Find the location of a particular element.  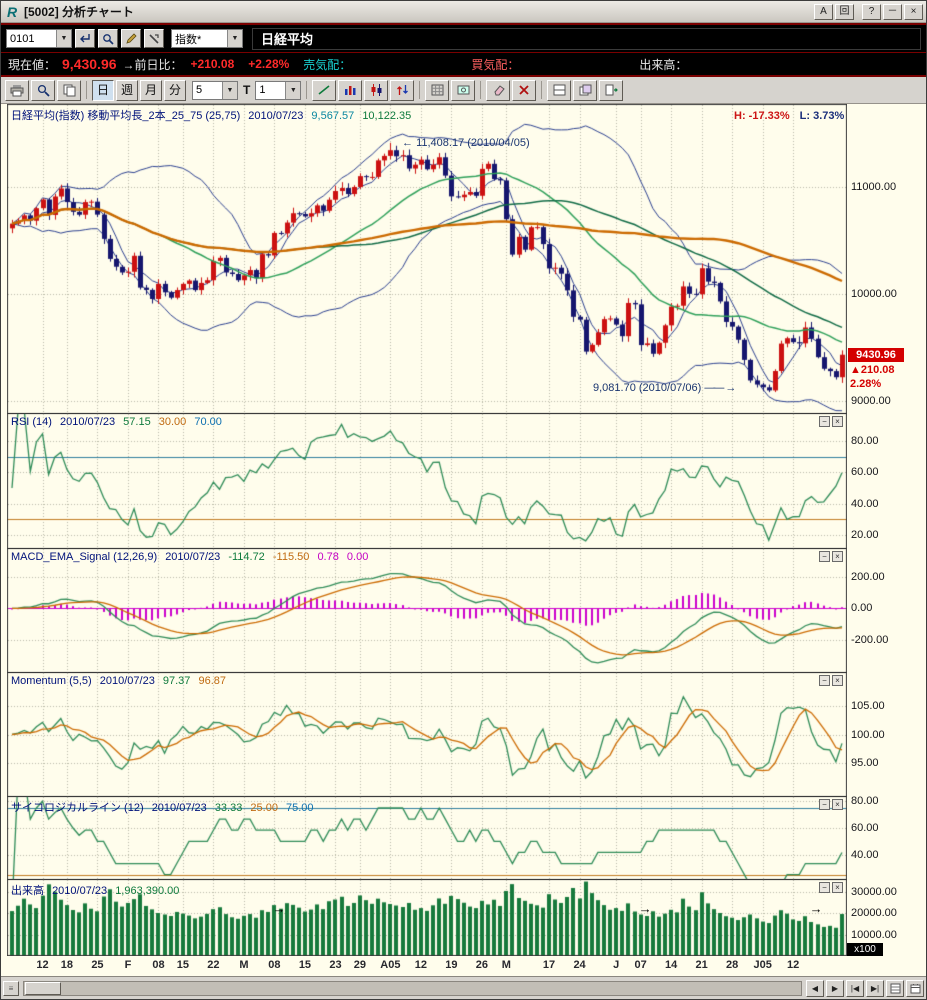

bar-chart-button is located at coordinates (350, 90).